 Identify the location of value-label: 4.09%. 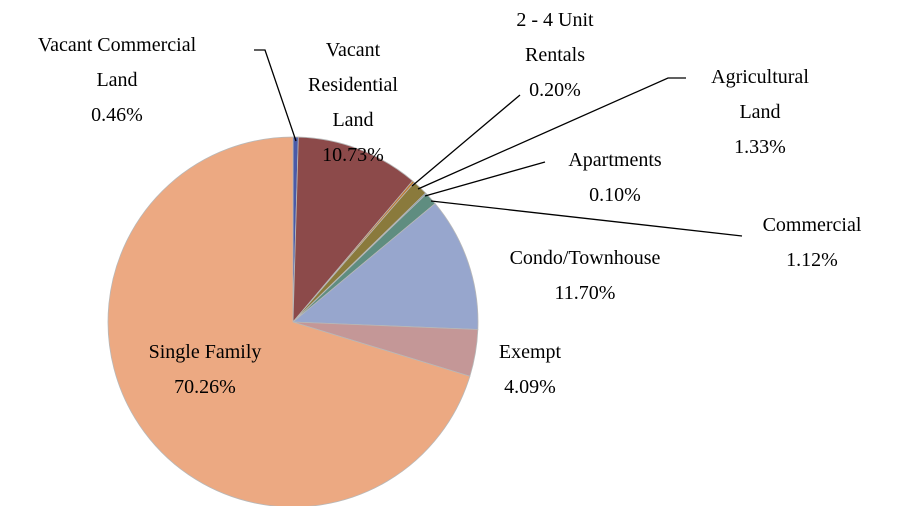
(530, 386).